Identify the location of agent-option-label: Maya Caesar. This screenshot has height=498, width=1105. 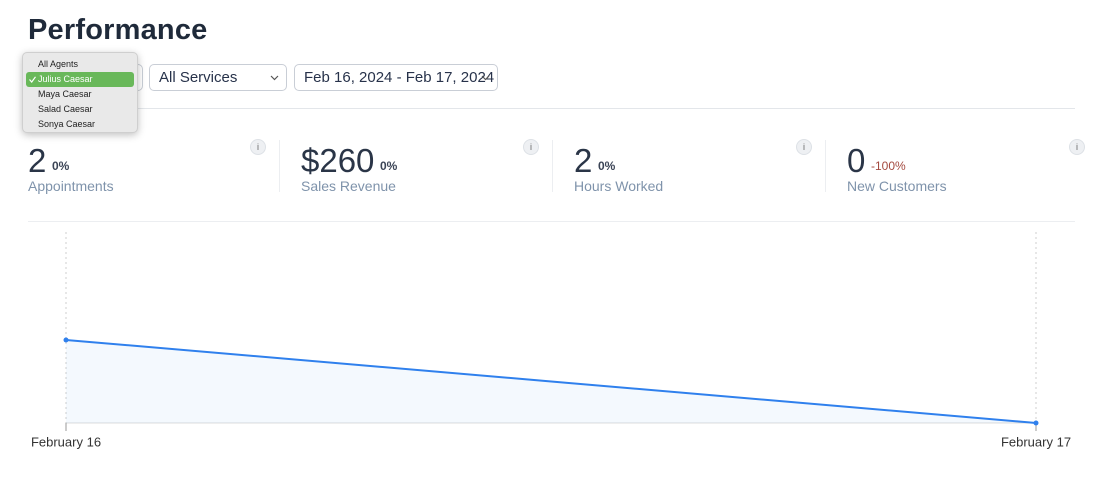
(65, 94).